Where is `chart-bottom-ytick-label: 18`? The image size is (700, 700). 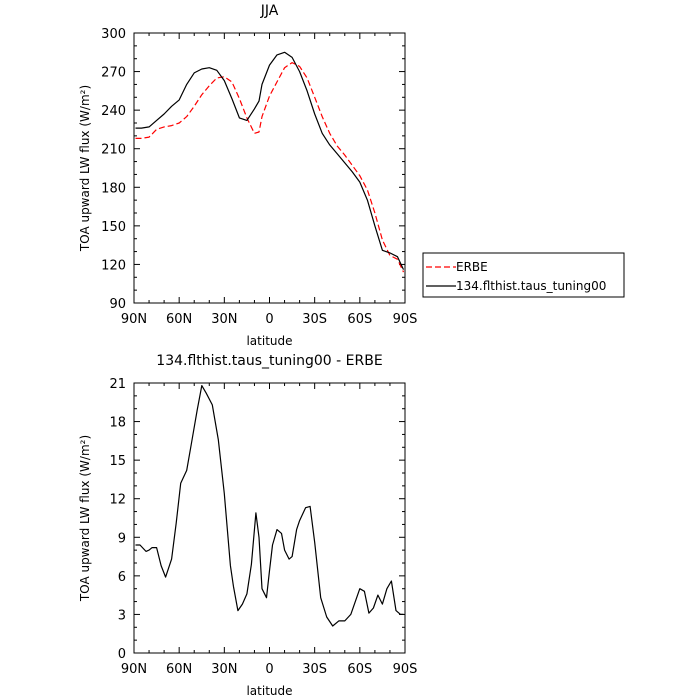
chart-bottom-ytick-label: 18 is located at coordinates (117, 423).